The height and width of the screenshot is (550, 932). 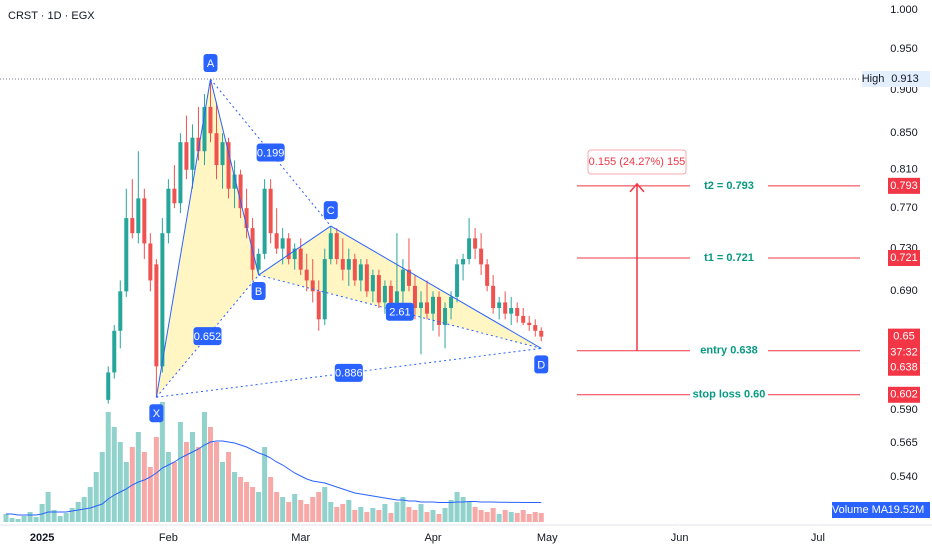 I want to click on pattern-fill, so click(x=207, y=238).